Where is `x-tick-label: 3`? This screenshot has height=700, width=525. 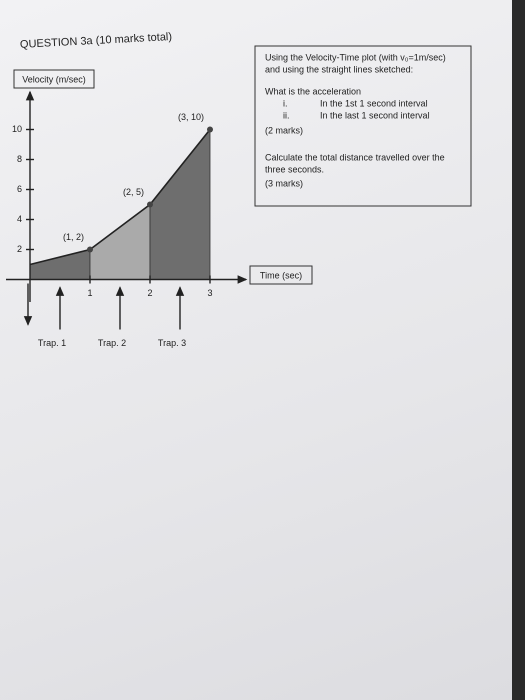
x-tick-label: 3 is located at coordinates (209, 293).